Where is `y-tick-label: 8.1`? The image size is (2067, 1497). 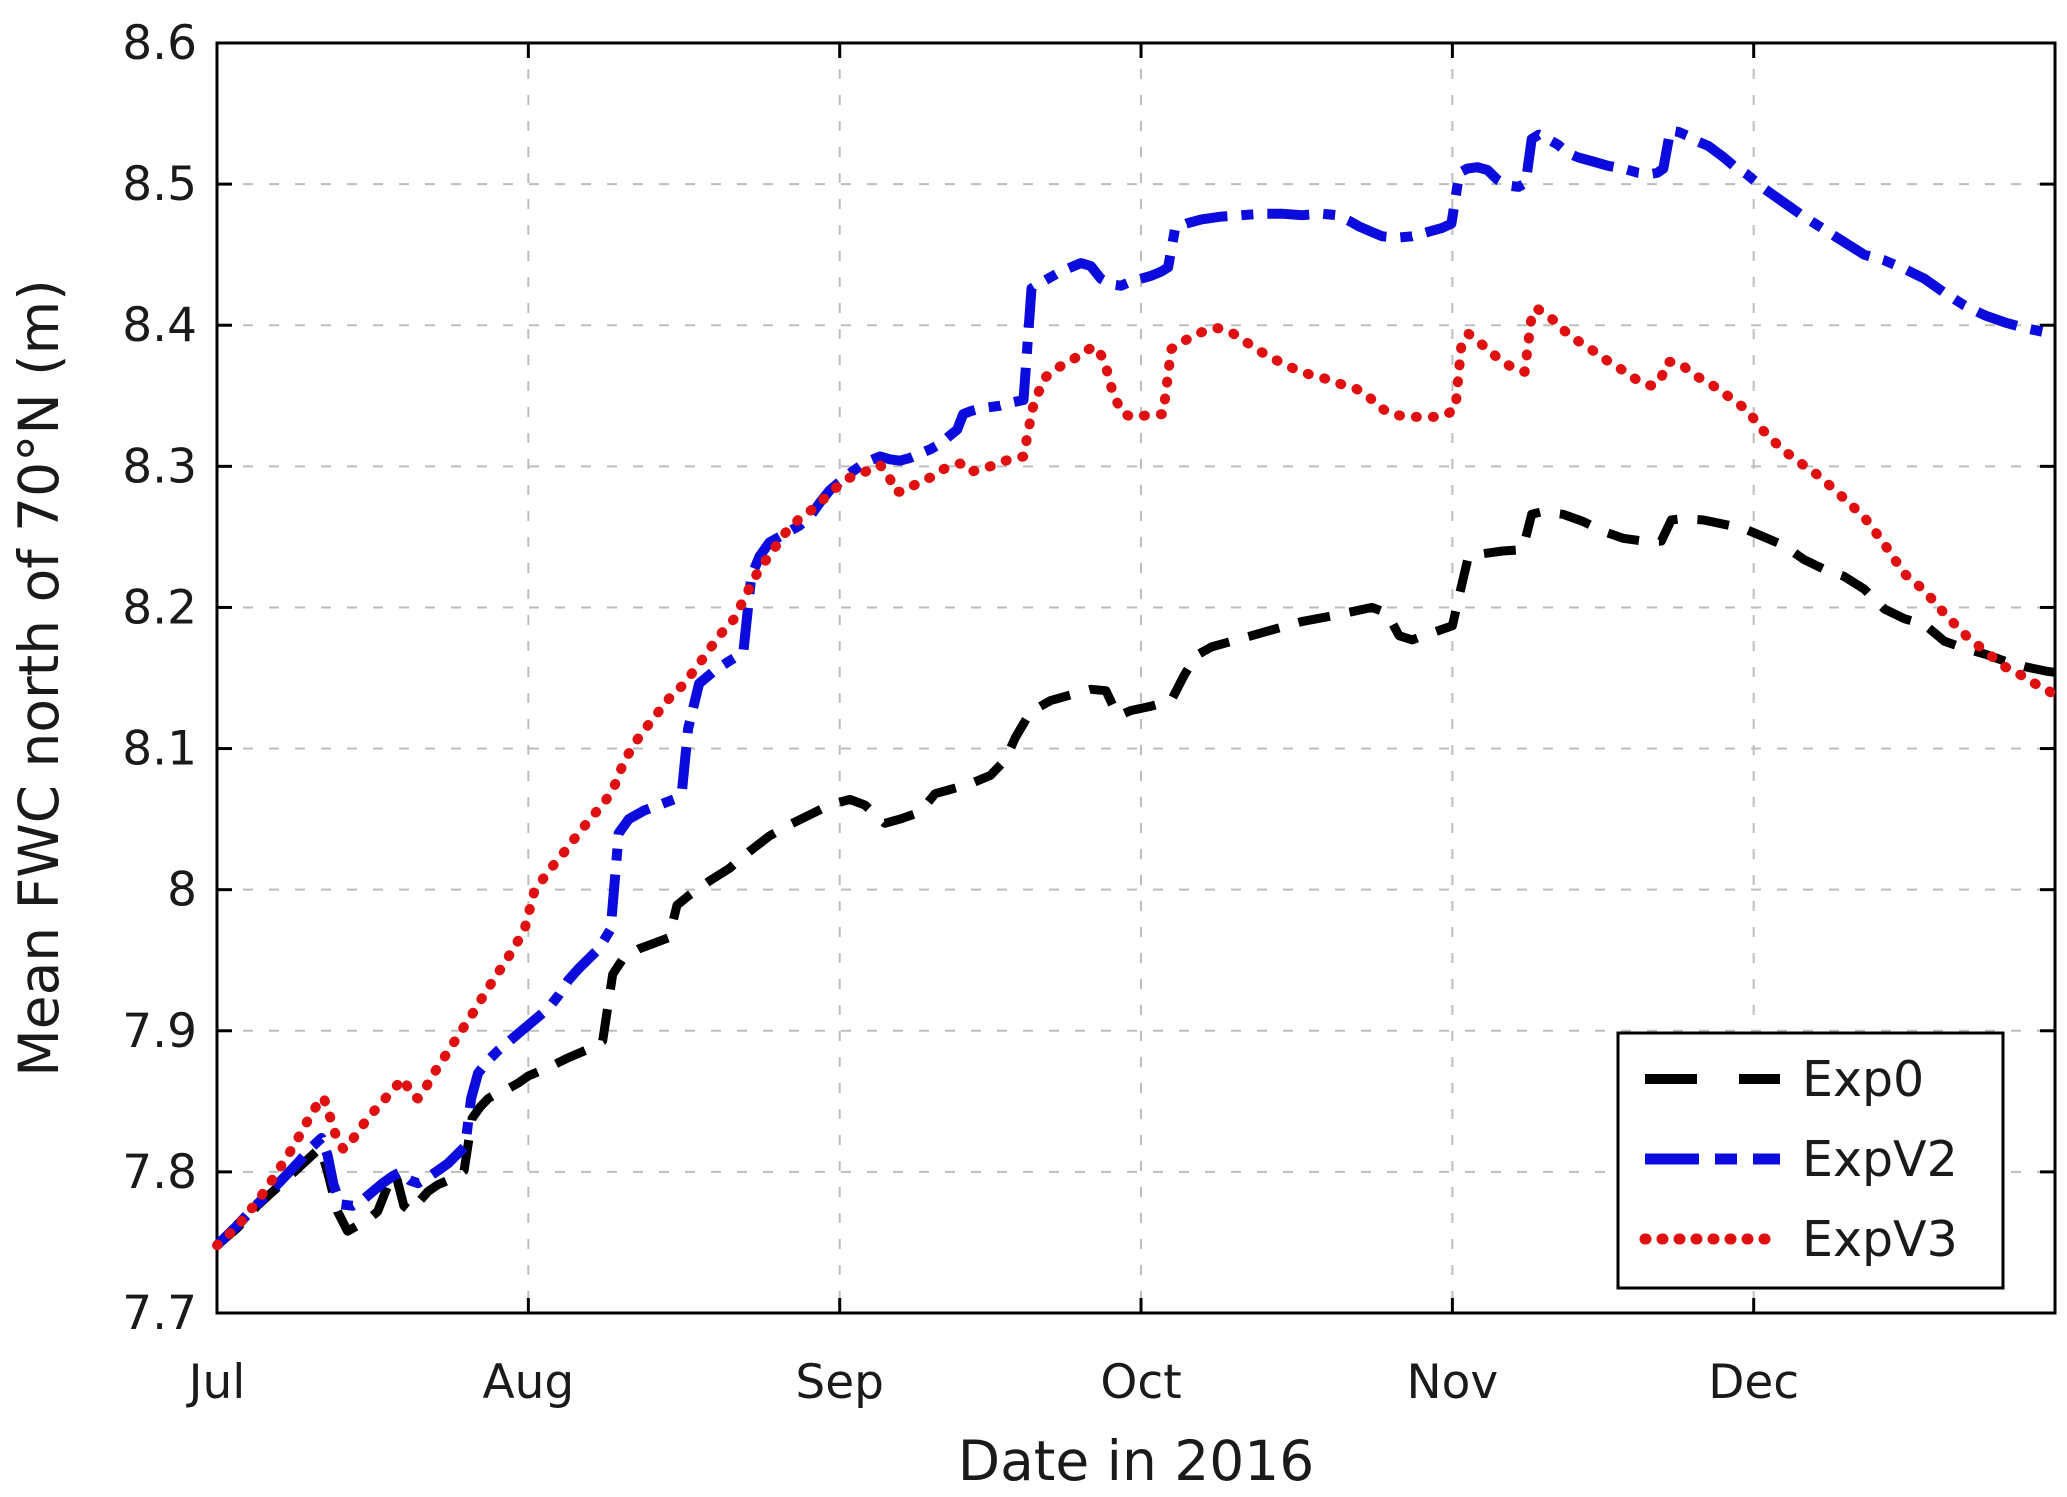 y-tick-label: 8.1 is located at coordinates (159, 749).